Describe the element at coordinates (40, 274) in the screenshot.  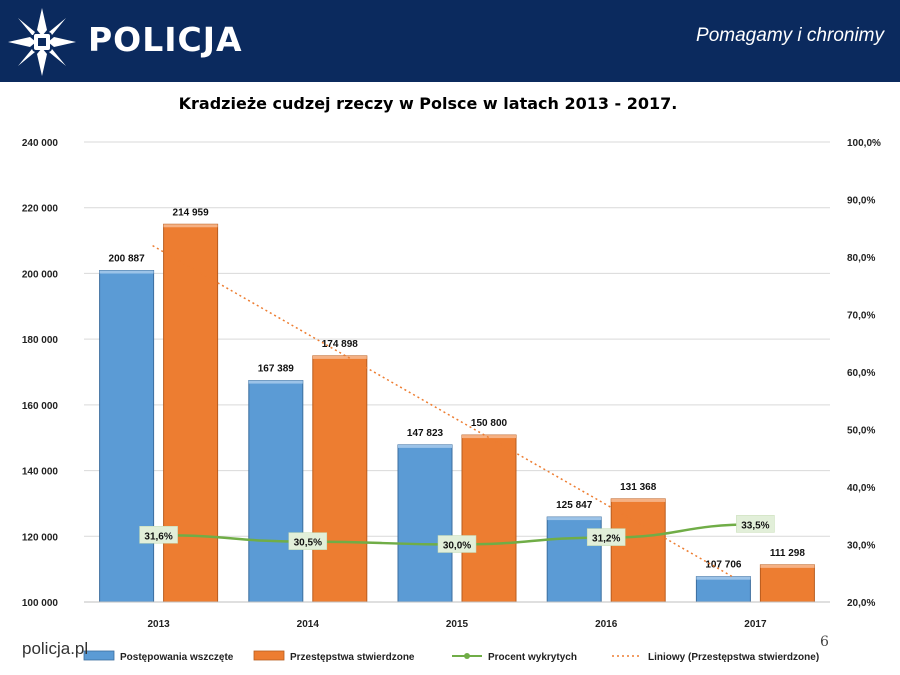
I see `y-tick-label: 200 000` at that location.